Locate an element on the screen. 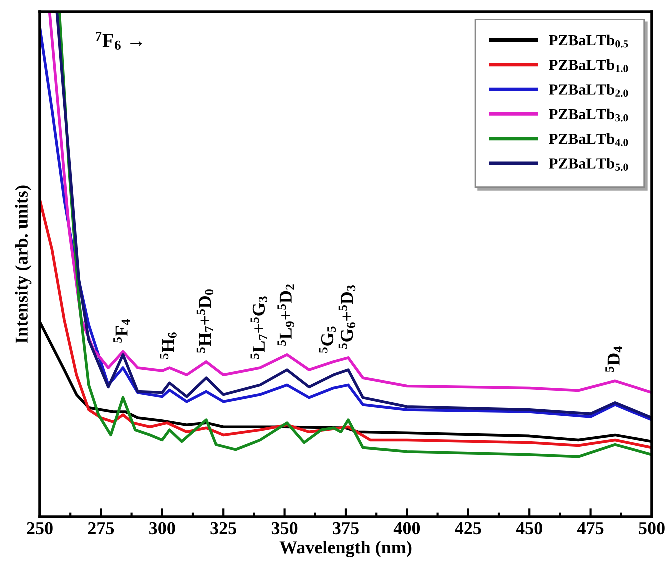  x-tick-label: 350 is located at coordinates (285, 528).